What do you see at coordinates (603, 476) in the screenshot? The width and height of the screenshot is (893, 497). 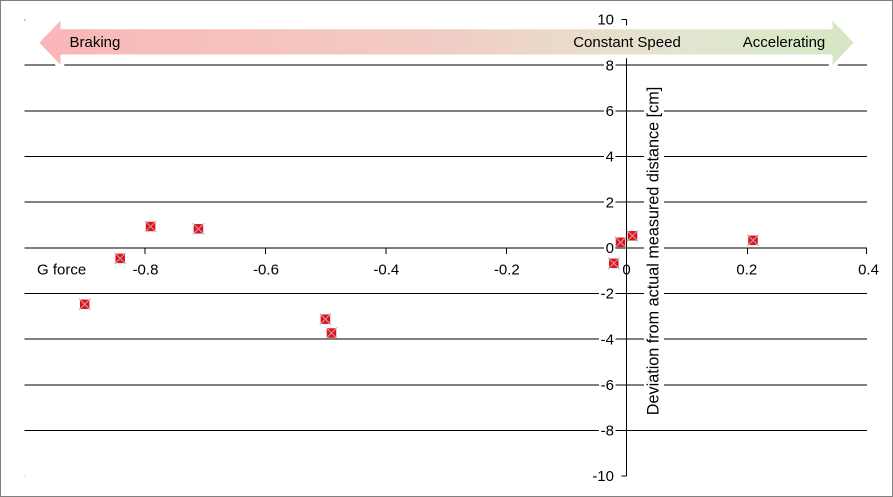 I see `svg-text: -10` at bounding box center [603, 476].